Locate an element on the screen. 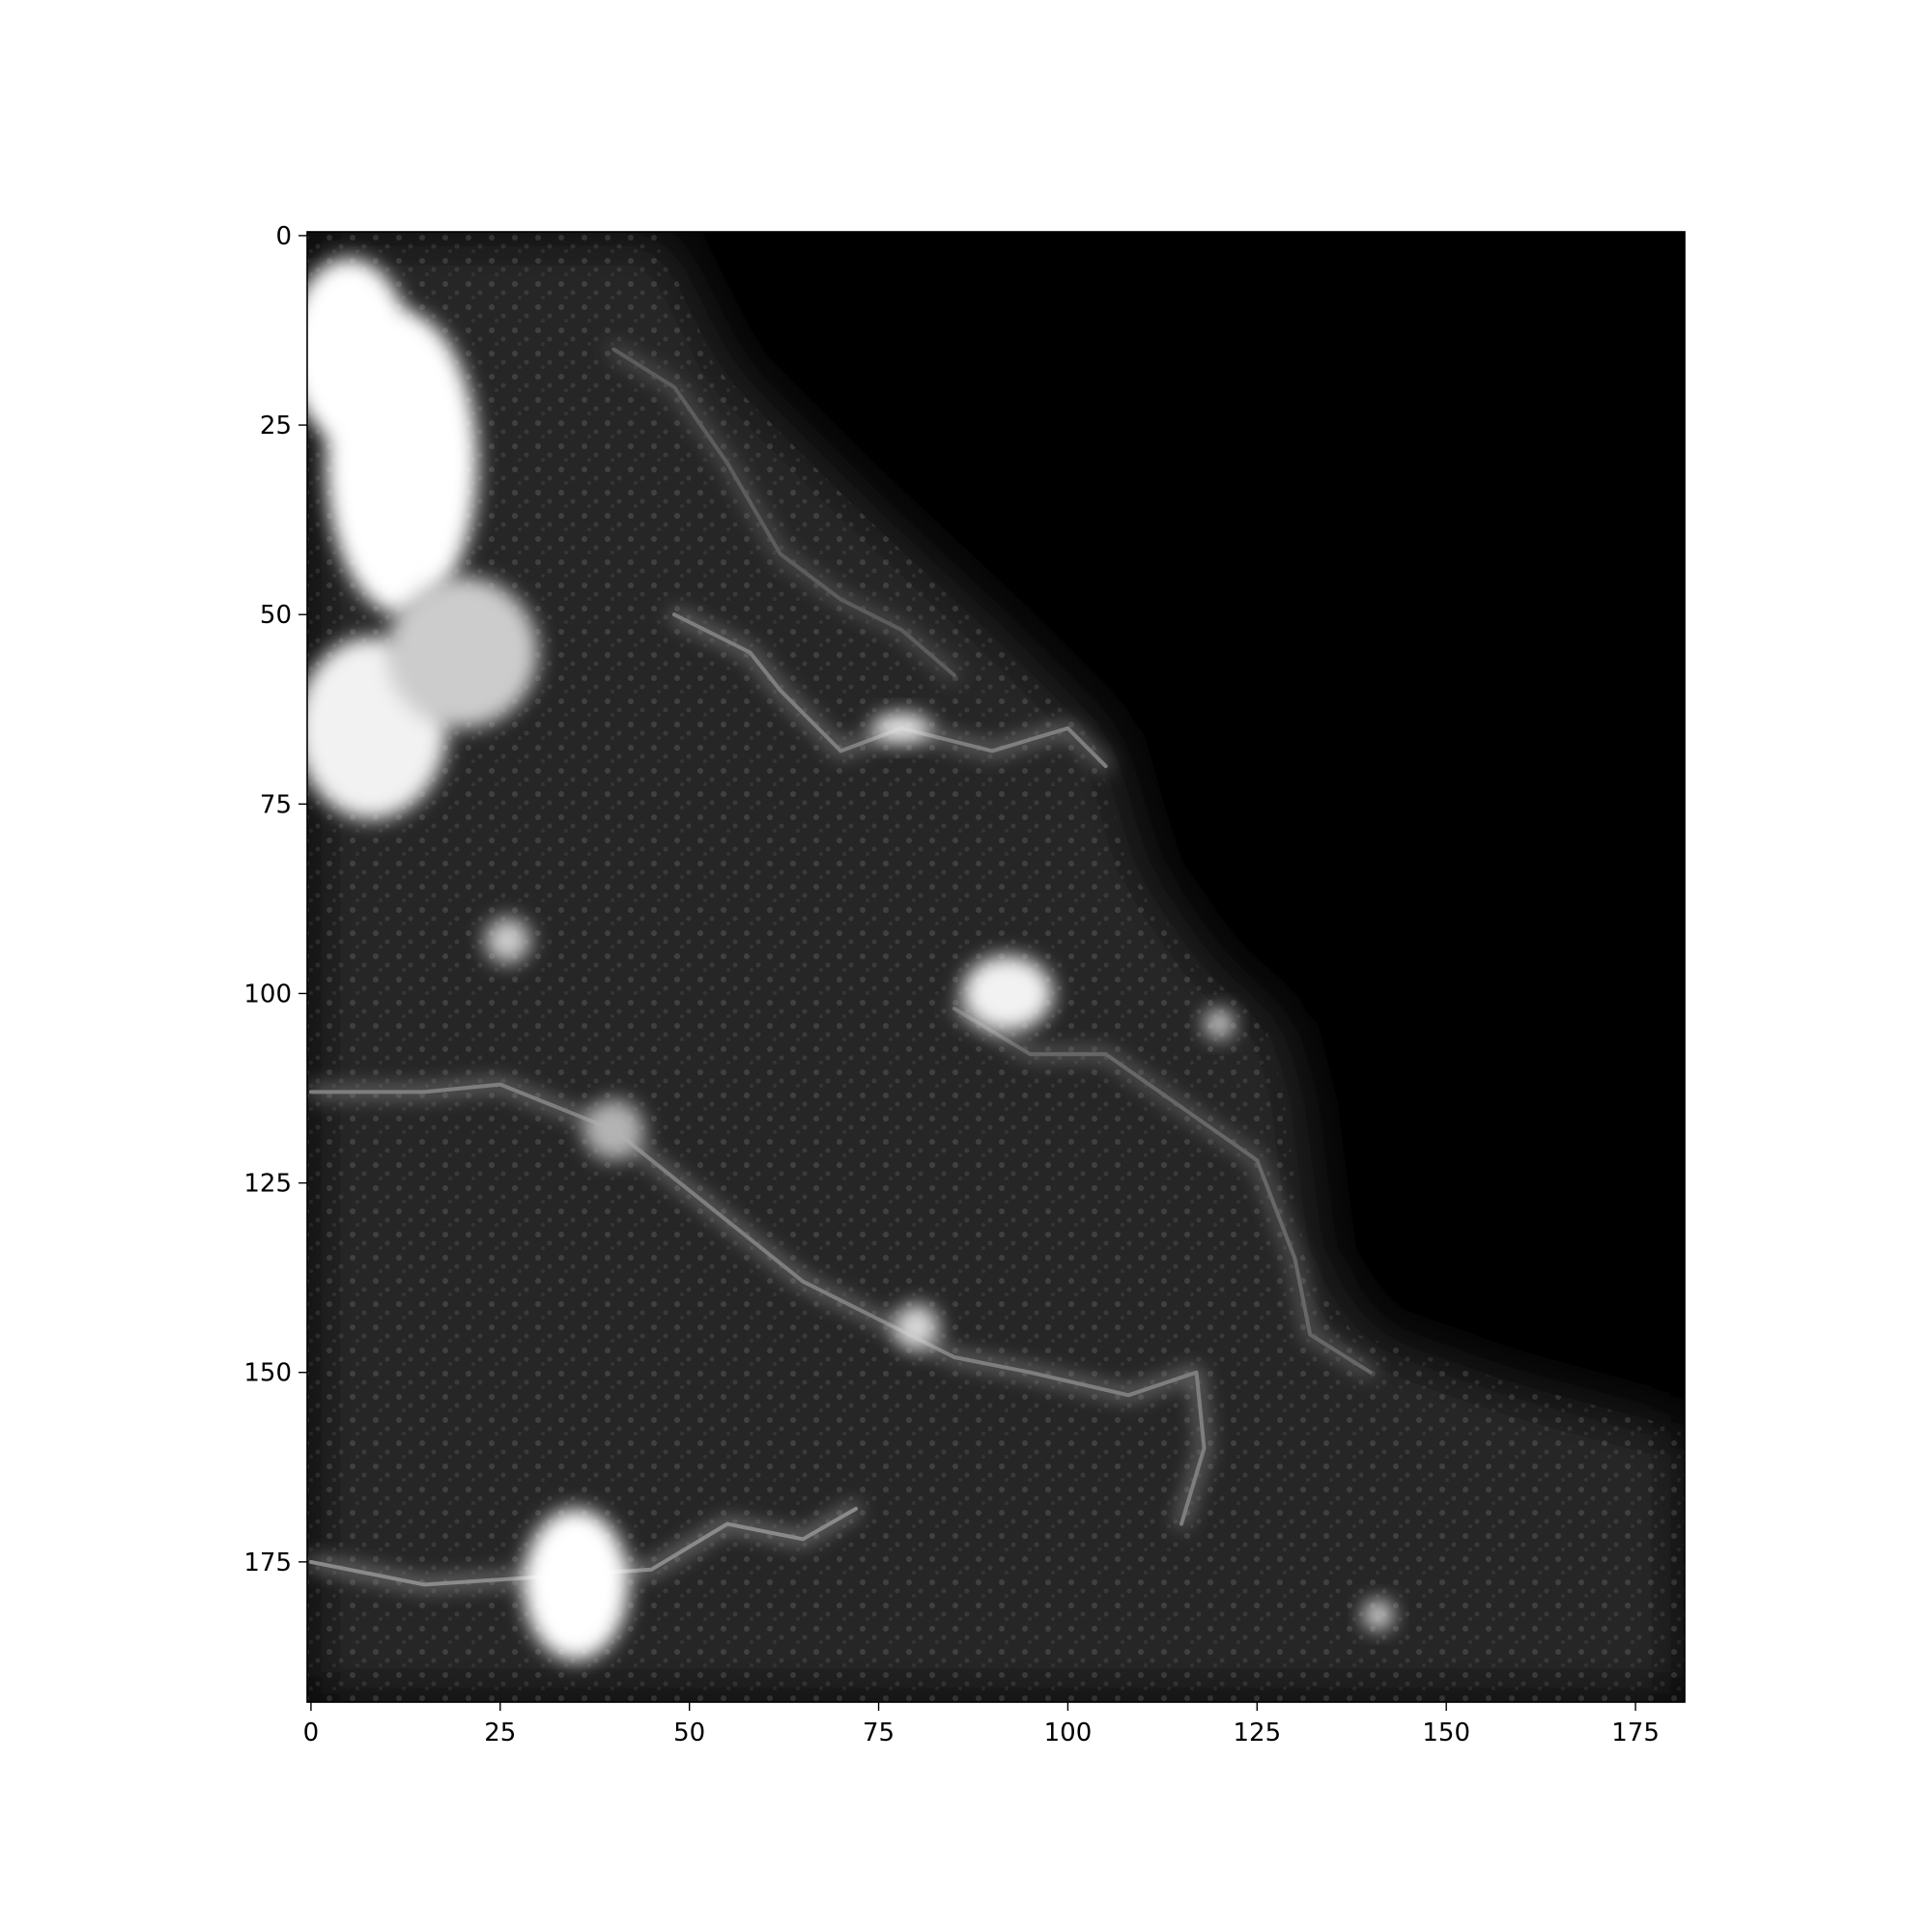 Image resolution: width=1932 pixels, height=1932 pixels. x-tick-label-5: 125 is located at coordinates (1257, 1733).